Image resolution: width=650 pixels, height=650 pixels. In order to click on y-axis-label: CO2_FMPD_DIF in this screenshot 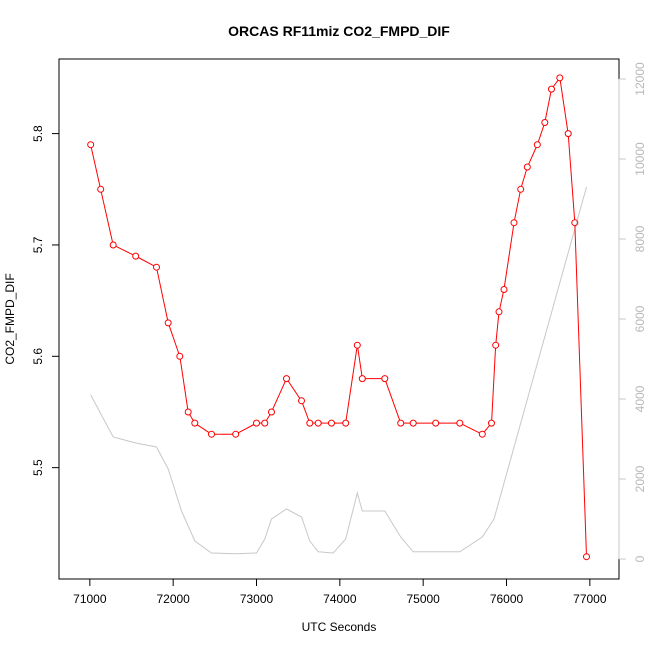, I will do `click(10, 318)`.